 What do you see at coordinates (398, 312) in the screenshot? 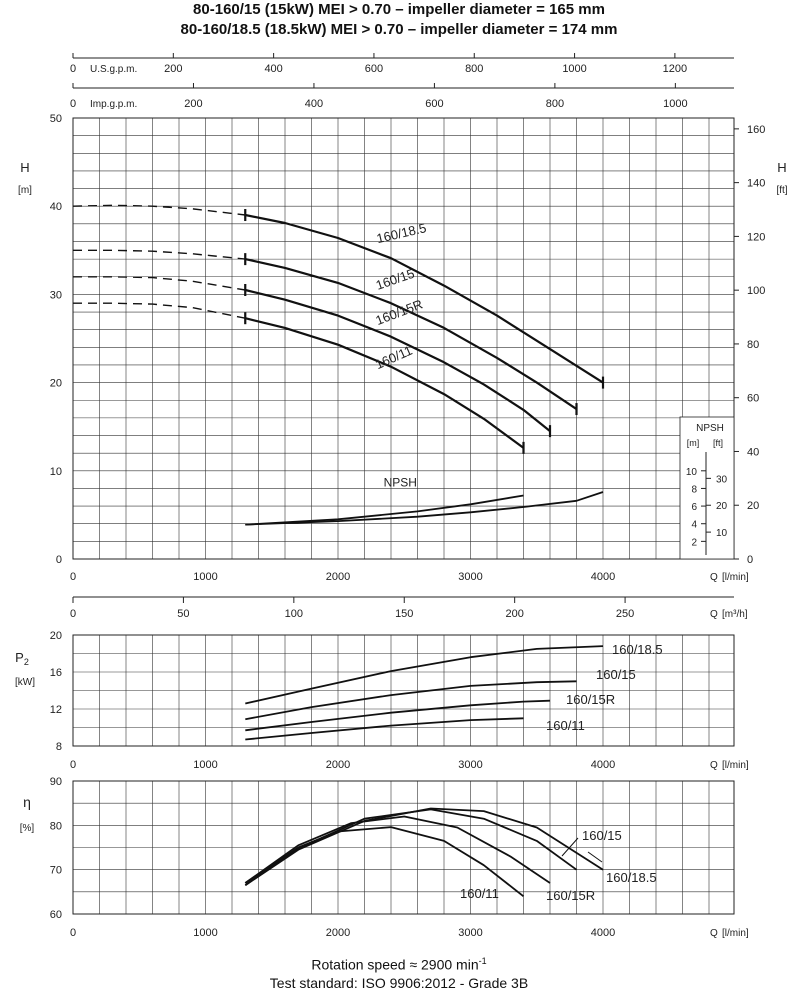
I see `head-series-label: 160/15R` at bounding box center [398, 312].